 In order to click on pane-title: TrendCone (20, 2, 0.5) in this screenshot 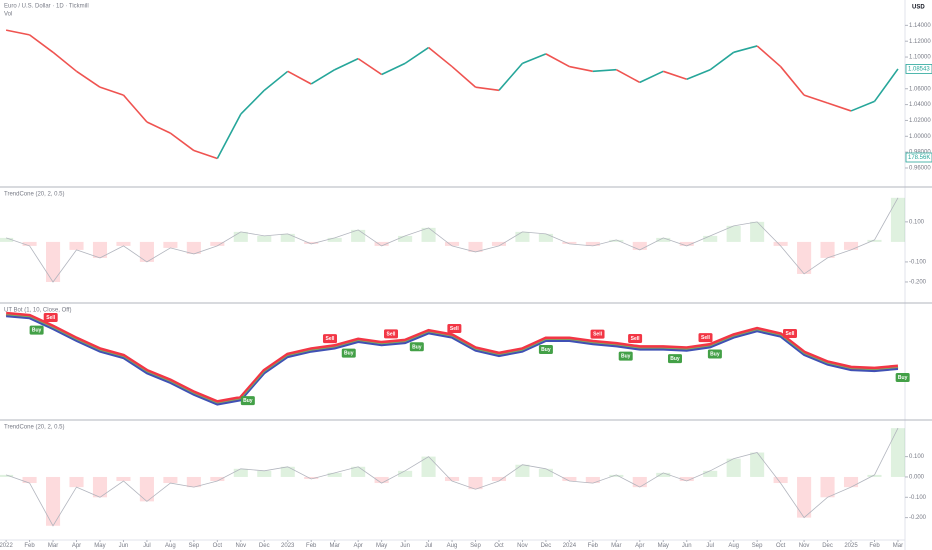, I will do `click(34, 195)`.